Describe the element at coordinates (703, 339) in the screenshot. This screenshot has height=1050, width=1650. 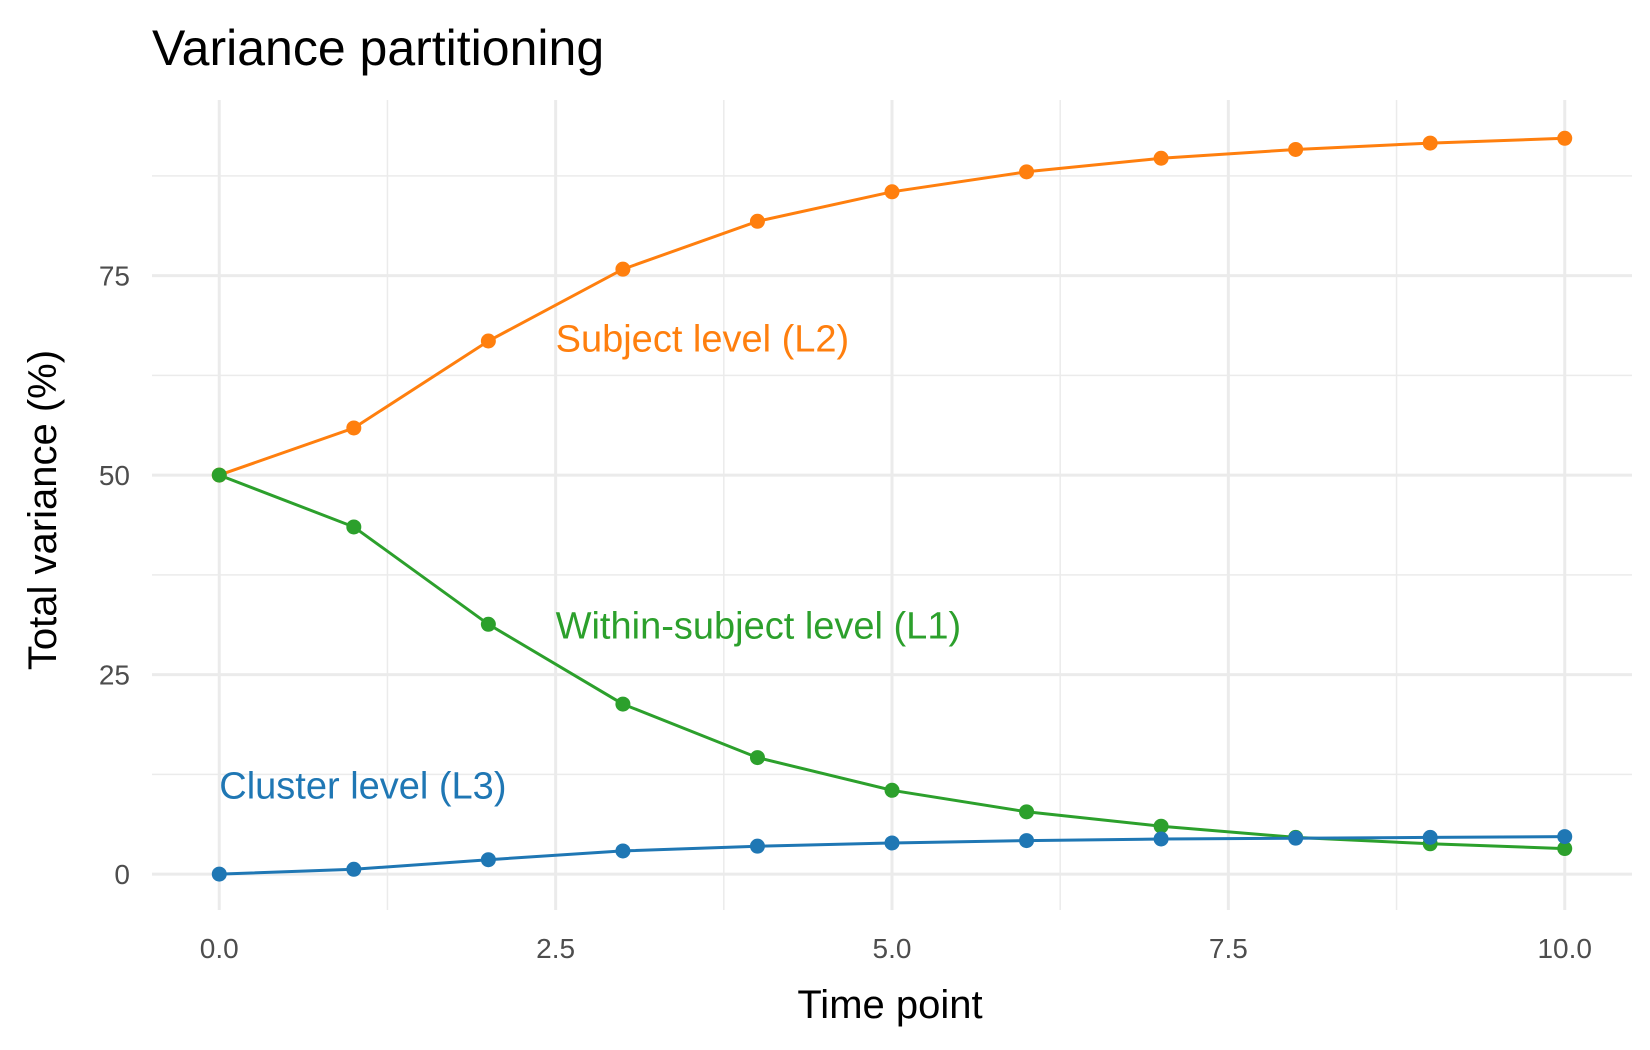
I see `series-label: Subject level (L2)` at that location.